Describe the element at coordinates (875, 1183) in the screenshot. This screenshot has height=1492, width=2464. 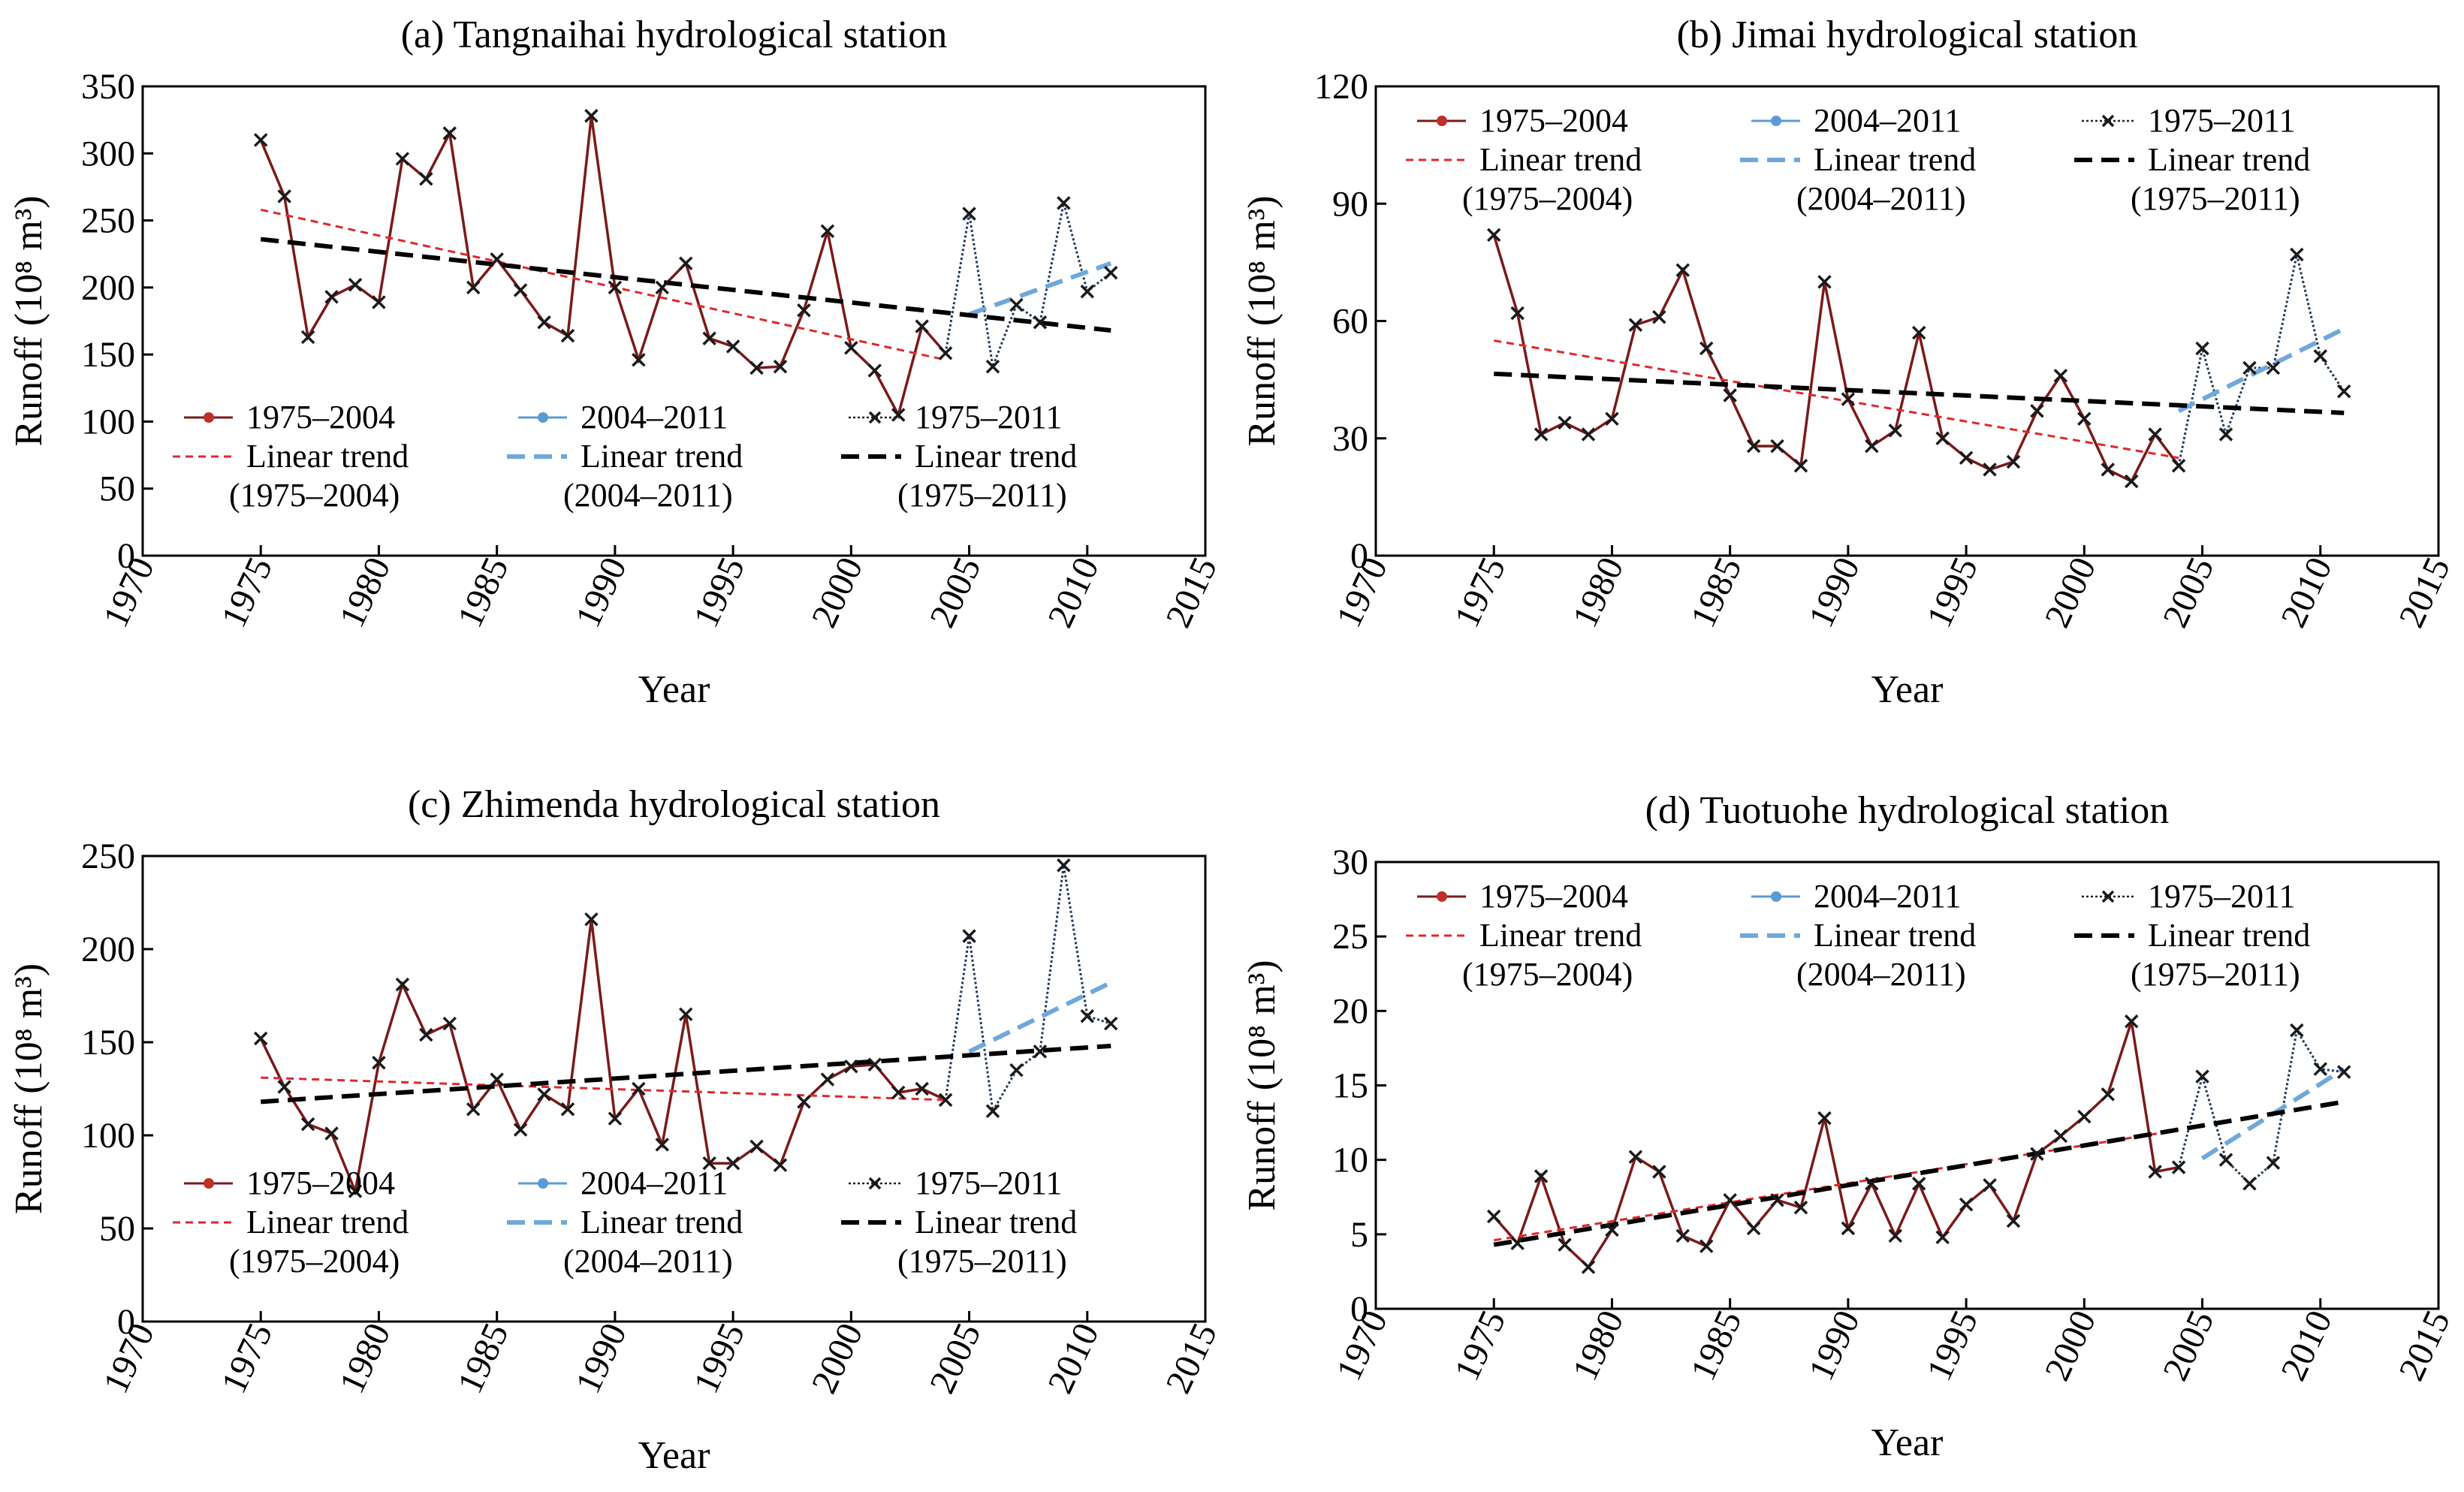
I see `legend-marker-cross` at that location.